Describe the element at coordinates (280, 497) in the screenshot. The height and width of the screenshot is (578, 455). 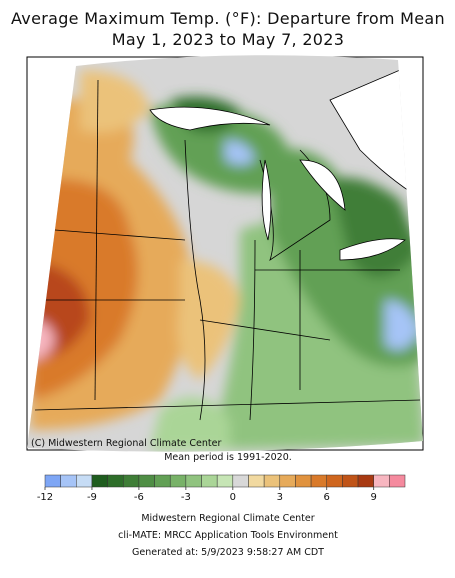
I see `colorbar-tick-label: 3` at that location.